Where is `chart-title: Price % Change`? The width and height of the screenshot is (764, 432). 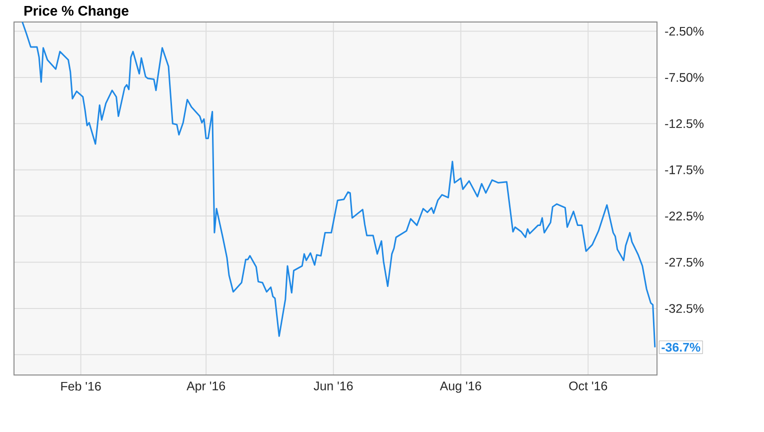
chart-title: Price % Change is located at coordinates (76, 12).